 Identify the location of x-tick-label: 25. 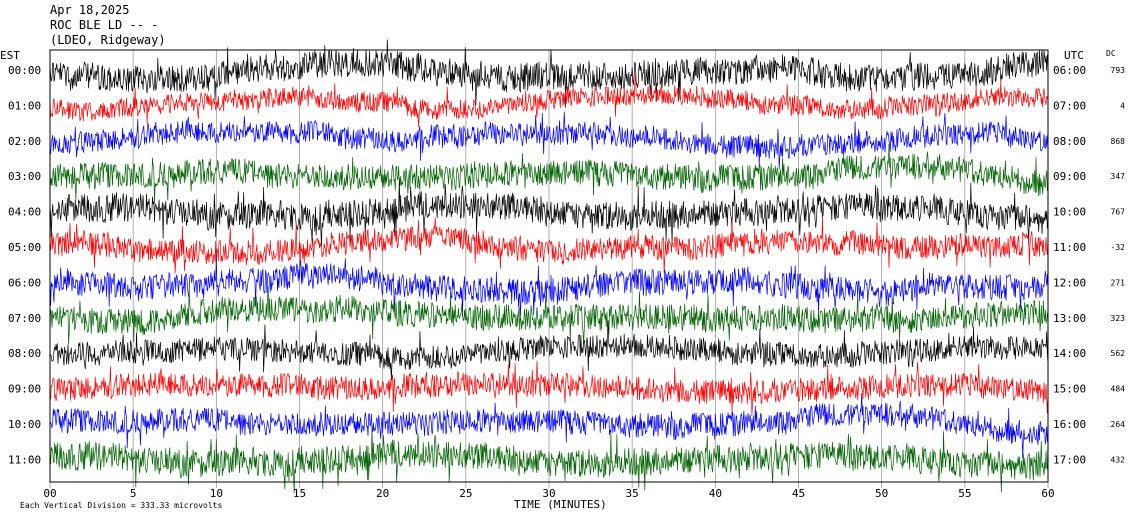
(465, 493).